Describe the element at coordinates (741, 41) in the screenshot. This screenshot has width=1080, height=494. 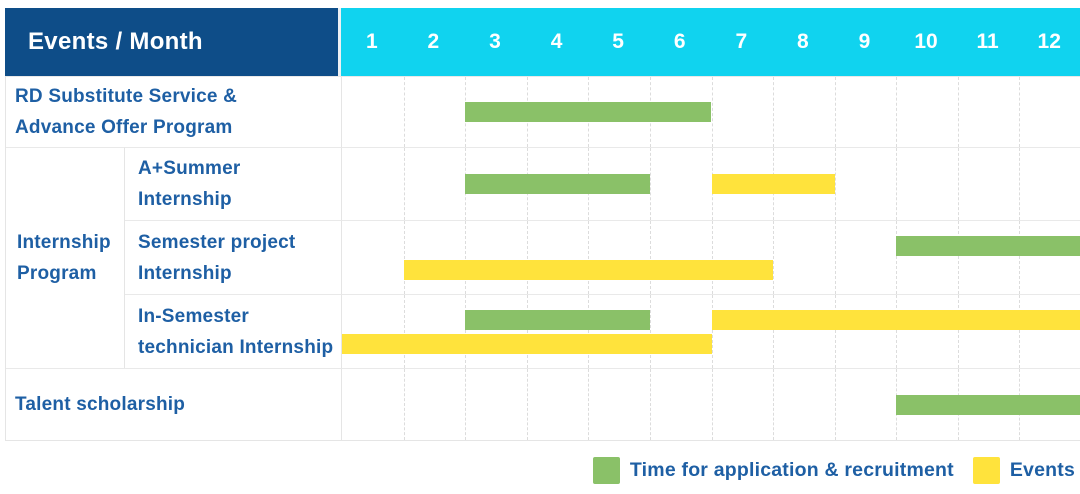
I see `month-header-7: 7` at that location.